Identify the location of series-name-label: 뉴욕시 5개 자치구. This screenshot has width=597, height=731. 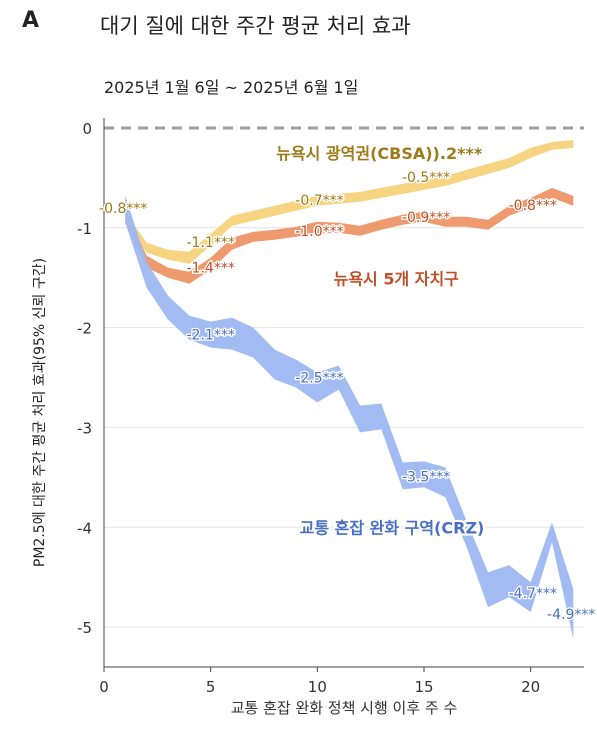
(397, 279).